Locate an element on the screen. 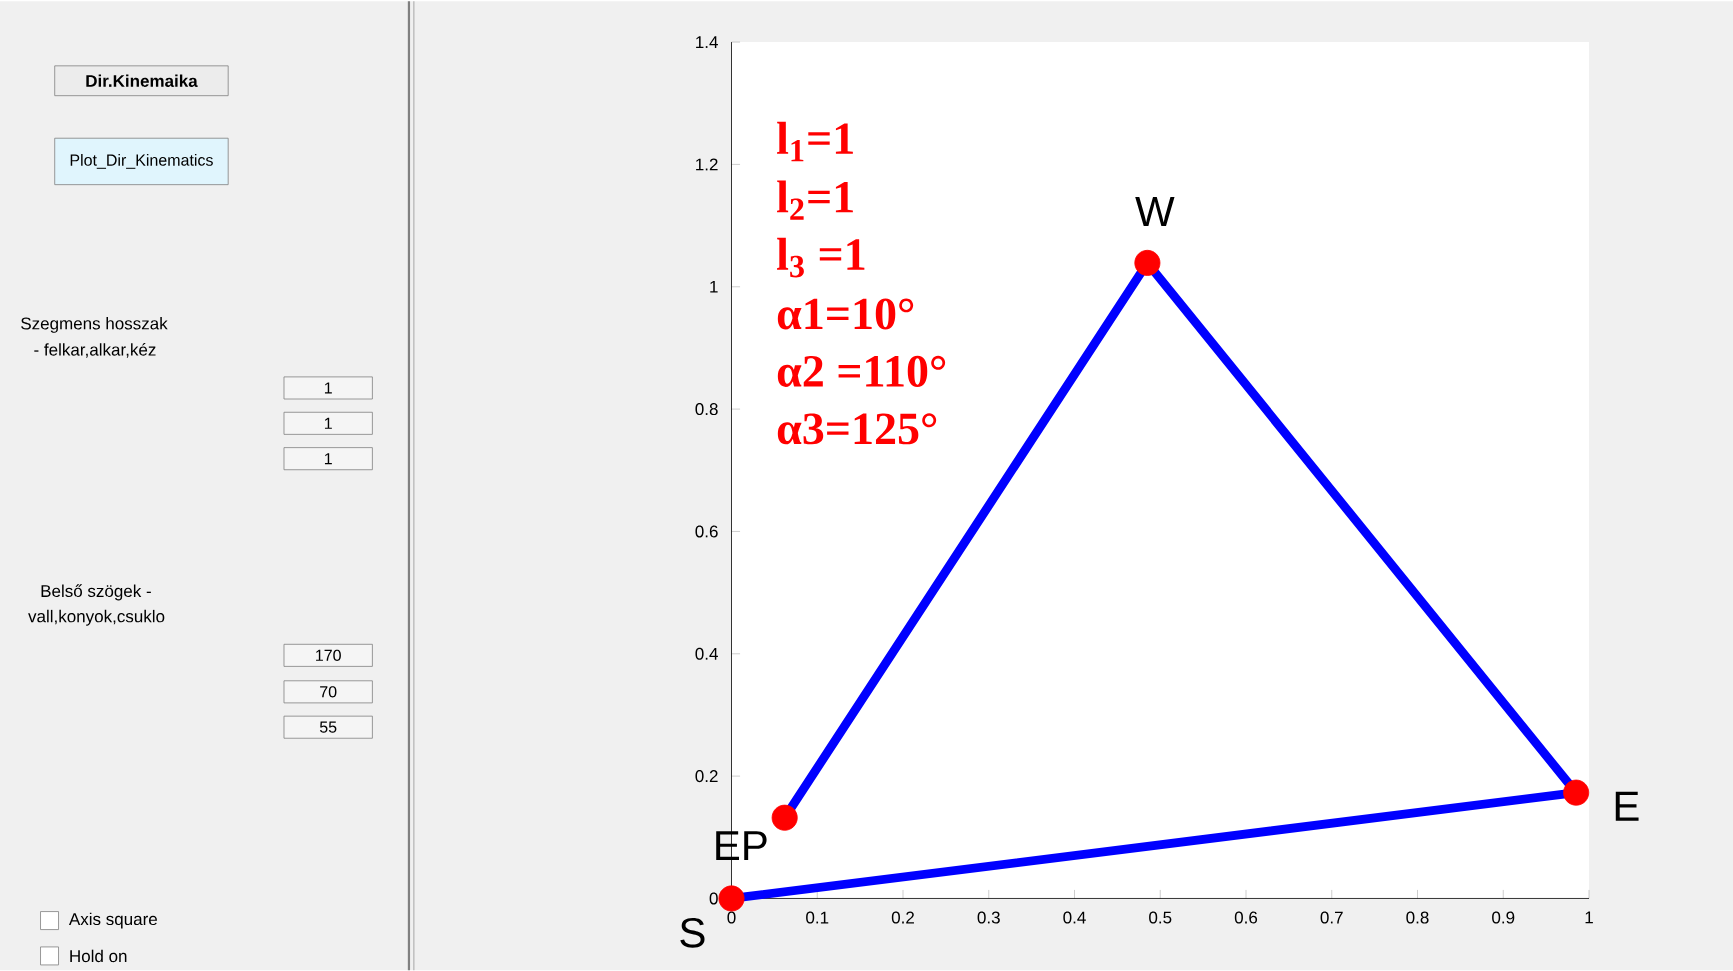 The image size is (1733, 971). text: 170 is located at coordinates (328, 655).